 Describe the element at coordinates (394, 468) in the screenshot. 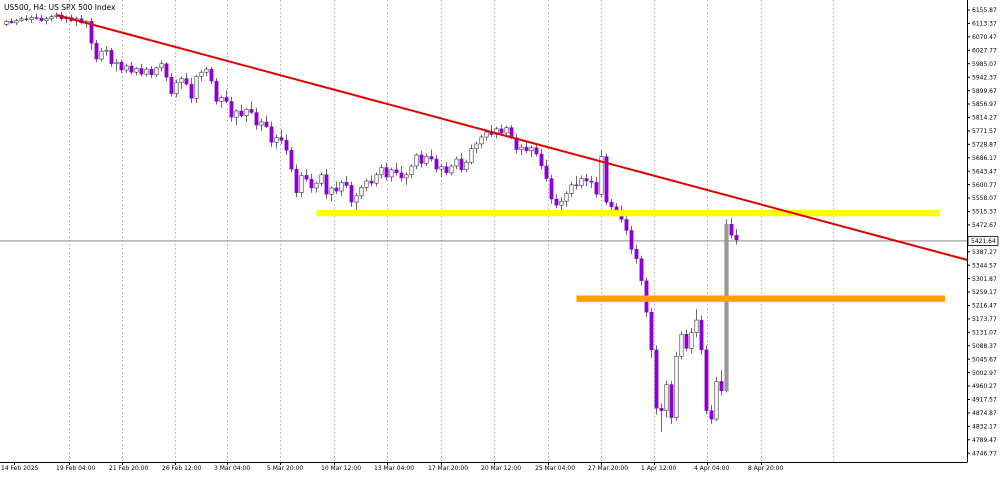

I see `x-tick-label: 13 Mar 04:00` at that location.